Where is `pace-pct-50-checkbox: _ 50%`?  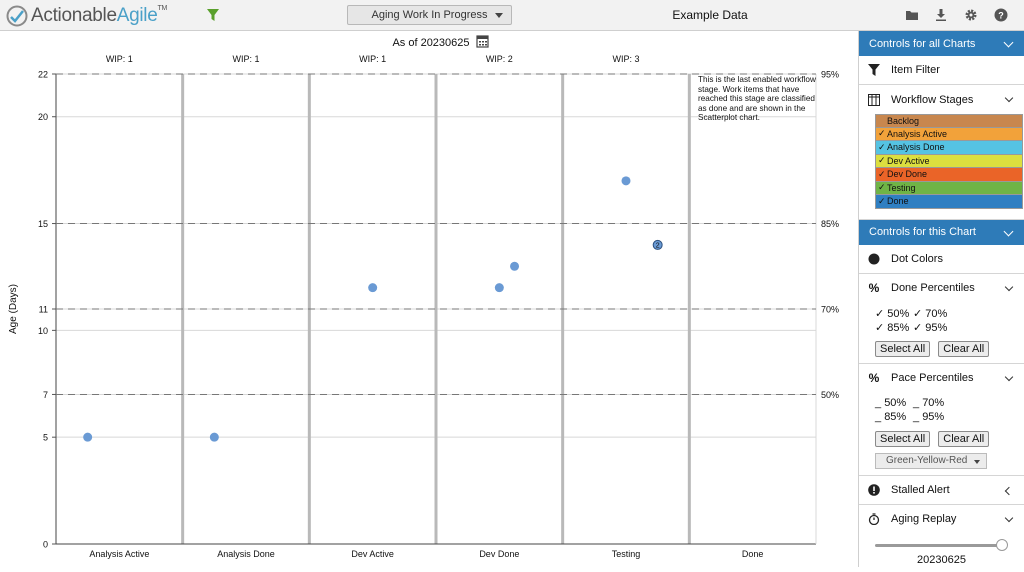
pace-pct-50-checkbox: _ 50% is located at coordinates (891, 402).